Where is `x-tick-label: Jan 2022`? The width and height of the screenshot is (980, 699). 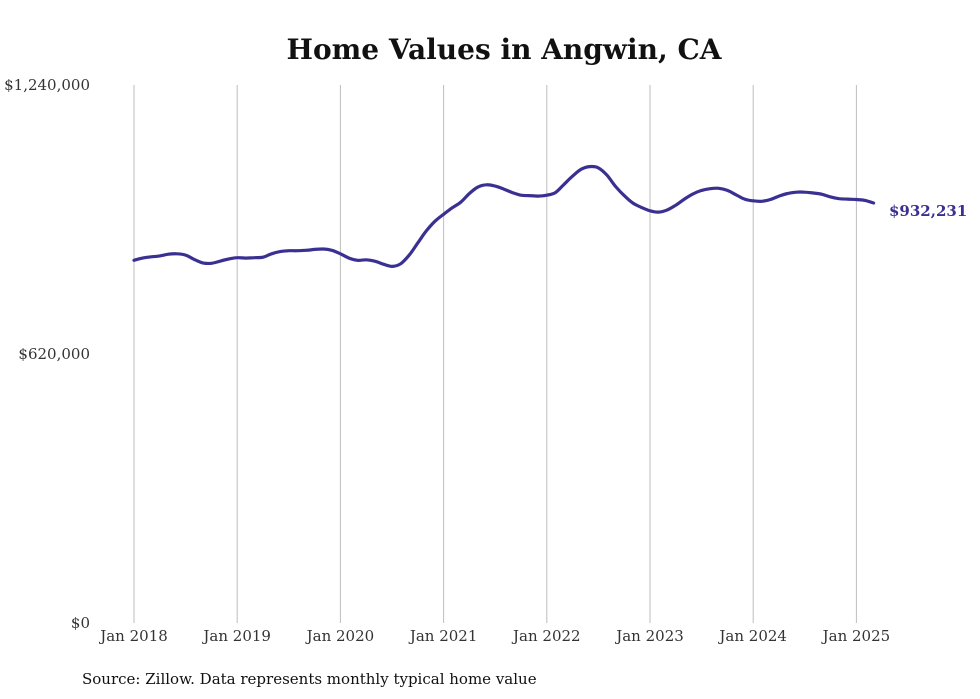 x-tick-label: Jan 2022 is located at coordinates (546, 636).